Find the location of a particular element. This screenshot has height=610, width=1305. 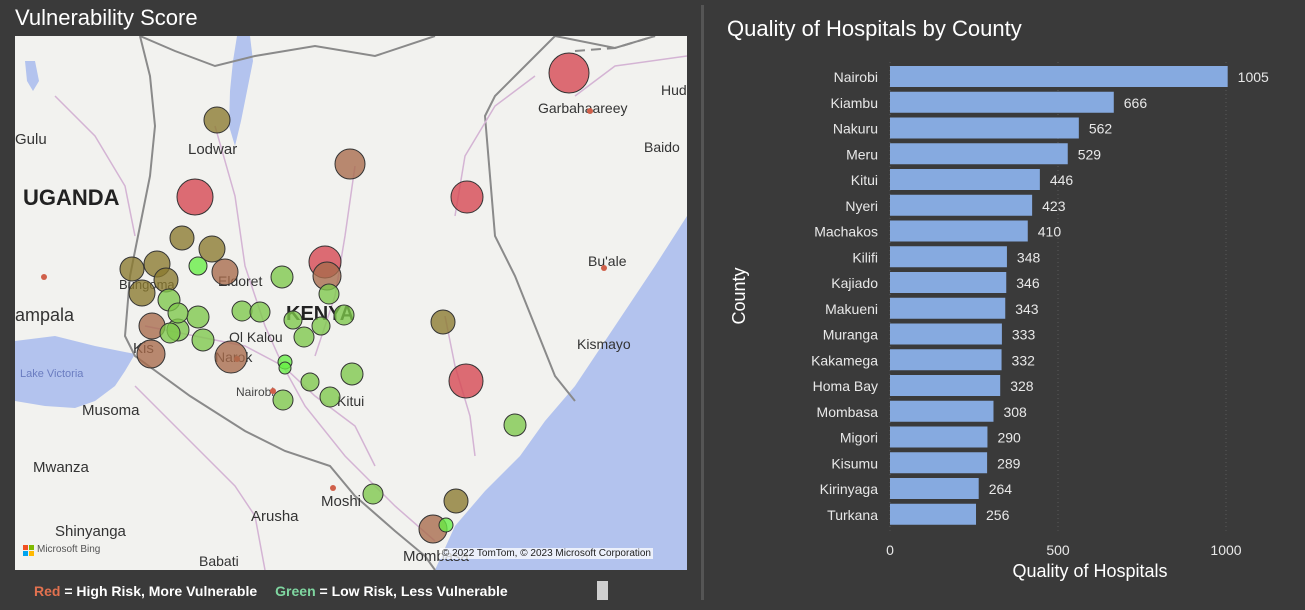

legend-red-word: Red is located at coordinates (47, 591).